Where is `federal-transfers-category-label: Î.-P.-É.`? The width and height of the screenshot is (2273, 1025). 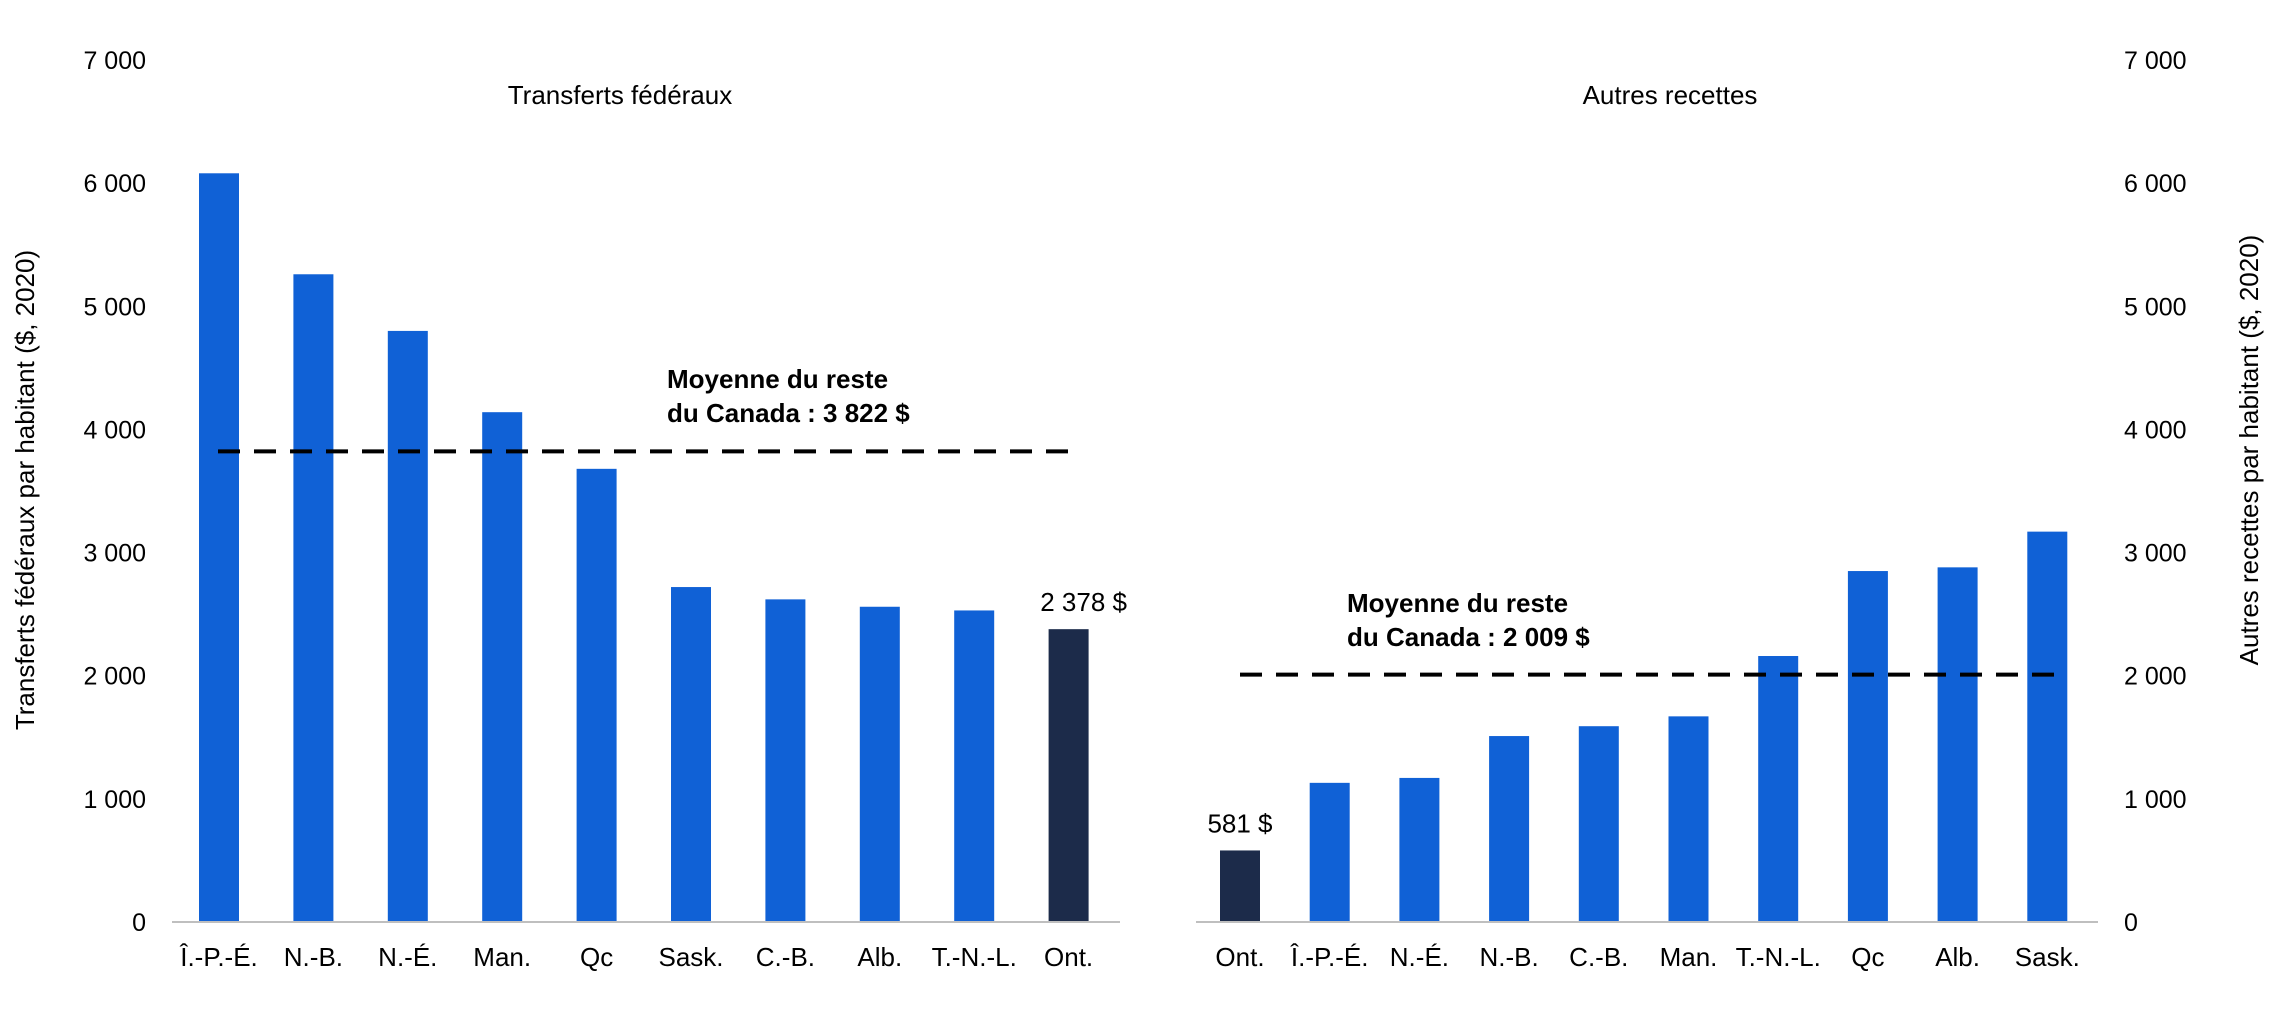
federal-transfers-category-label: Î.-P.-É. is located at coordinates (218, 957).